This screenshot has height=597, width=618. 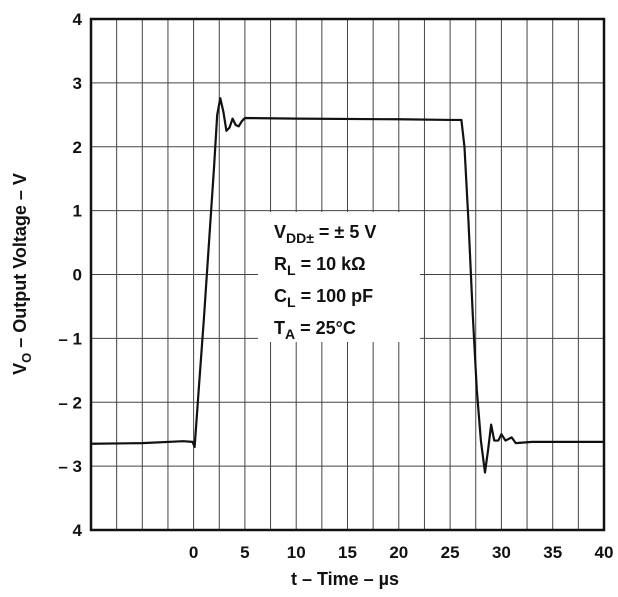 I want to click on x-tick-label-4: 20, so click(x=398, y=552).